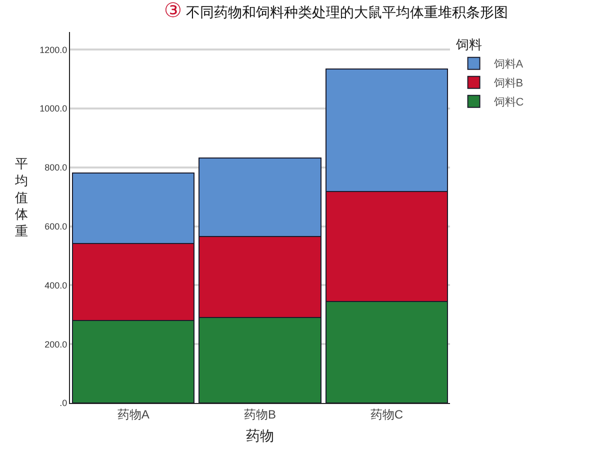  Describe the element at coordinates (56, 226) in the screenshot. I see `y-tick-label: 600.0` at that location.